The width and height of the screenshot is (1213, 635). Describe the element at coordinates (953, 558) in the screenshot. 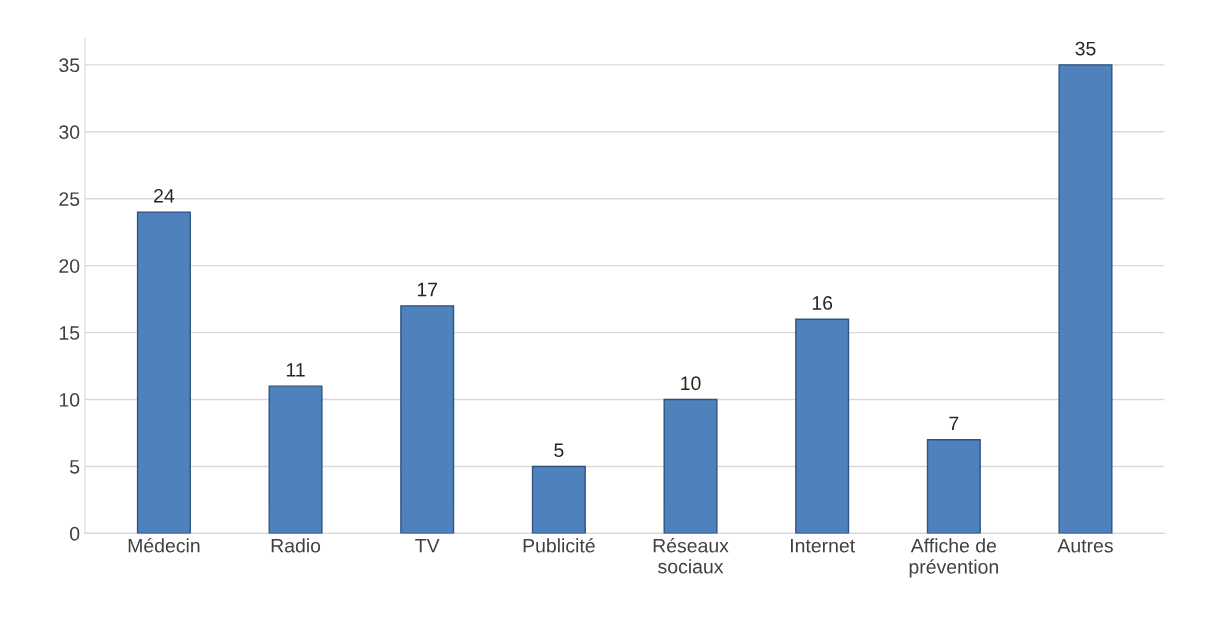

I see `x-tick-label: Affiche de prévention` at that location.